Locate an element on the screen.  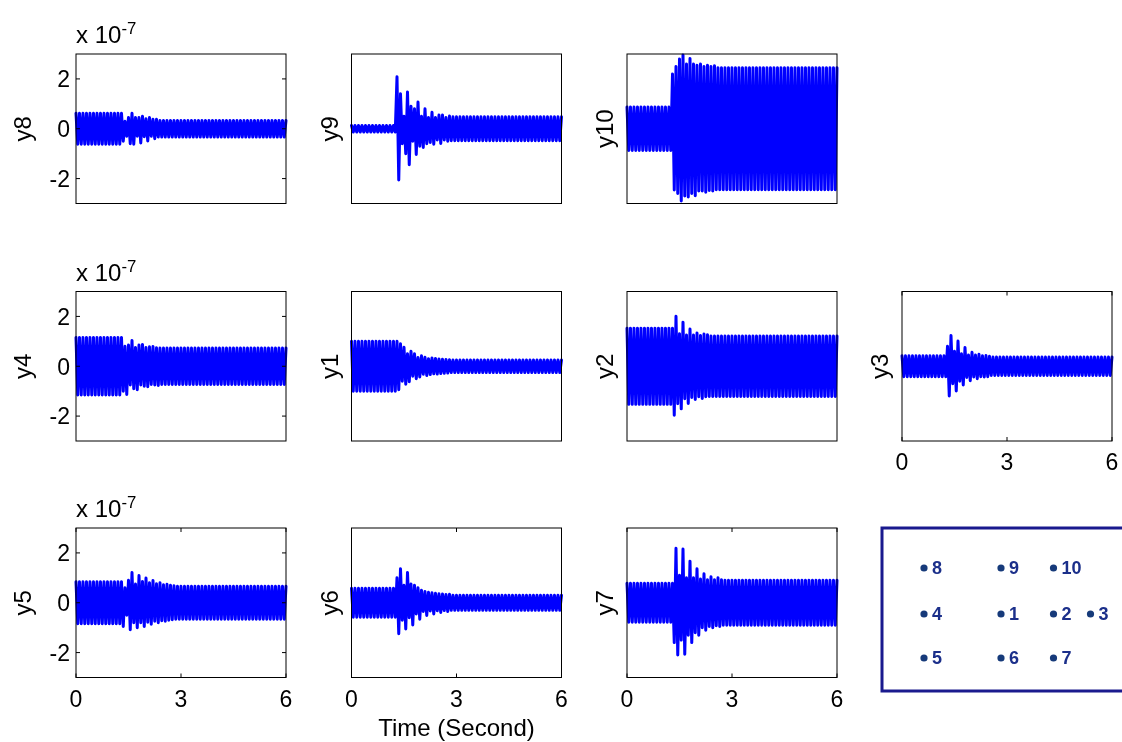
y-axis-title: y9 is located at coordinates (329, 129).